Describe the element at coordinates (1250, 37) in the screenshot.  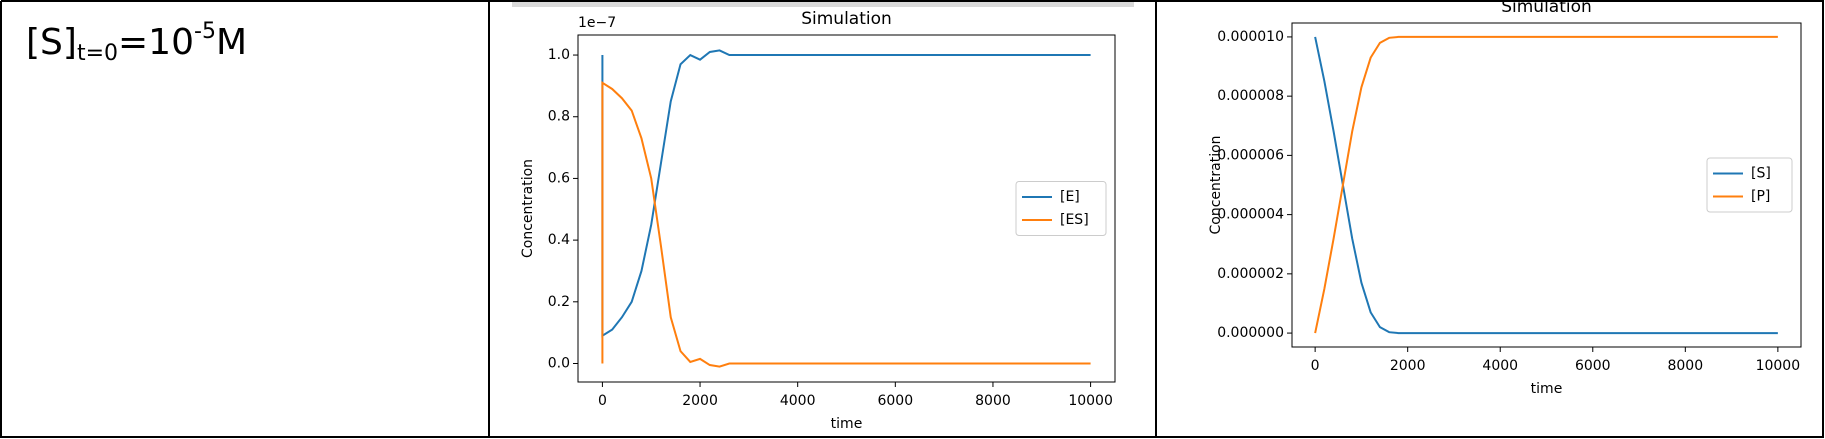
I see `y-tick-label: 0.000010` at that location.